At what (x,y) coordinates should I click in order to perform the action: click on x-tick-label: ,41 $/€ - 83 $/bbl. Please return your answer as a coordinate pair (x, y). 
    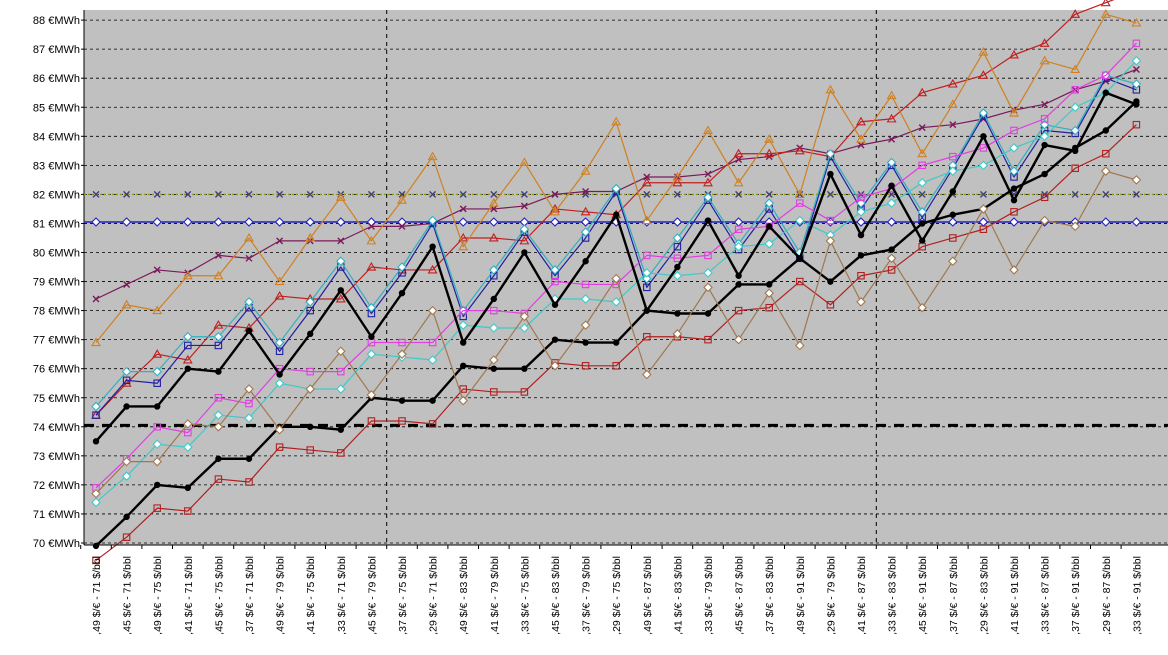
    Looking at the image, I should click on (678, 595).